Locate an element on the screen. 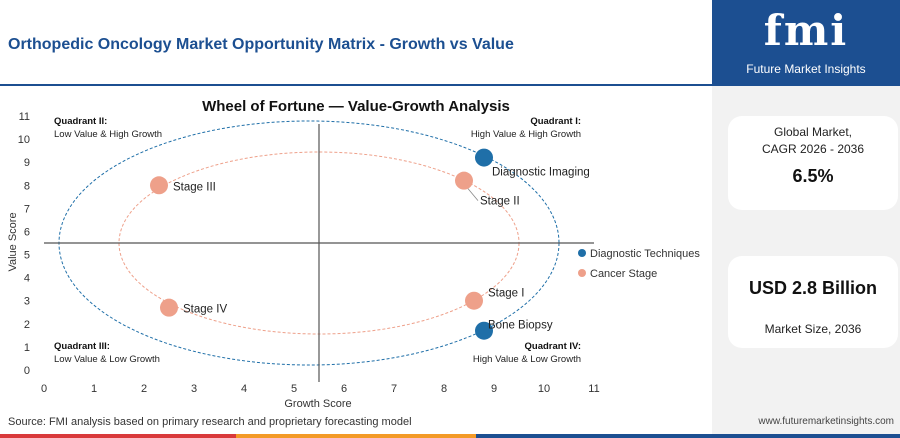  quadrant-description: Low Value & Low Growth is located at coordinates (107, 359).